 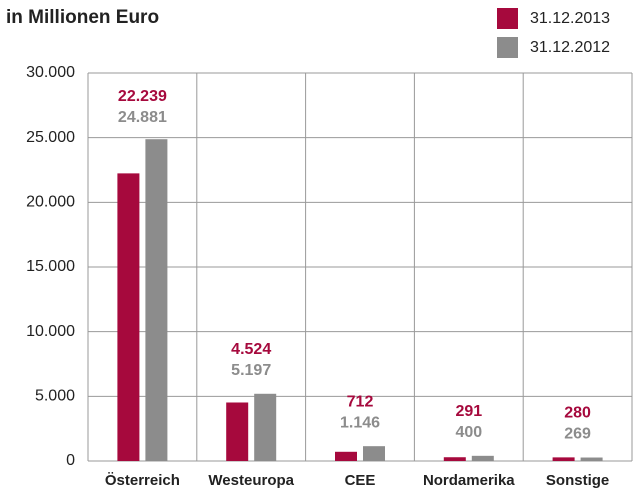 What do you see at coordinates (50, 202) in the screenshot?
I see `y-tick-label: 20.000` at bounding box center [50, 202].